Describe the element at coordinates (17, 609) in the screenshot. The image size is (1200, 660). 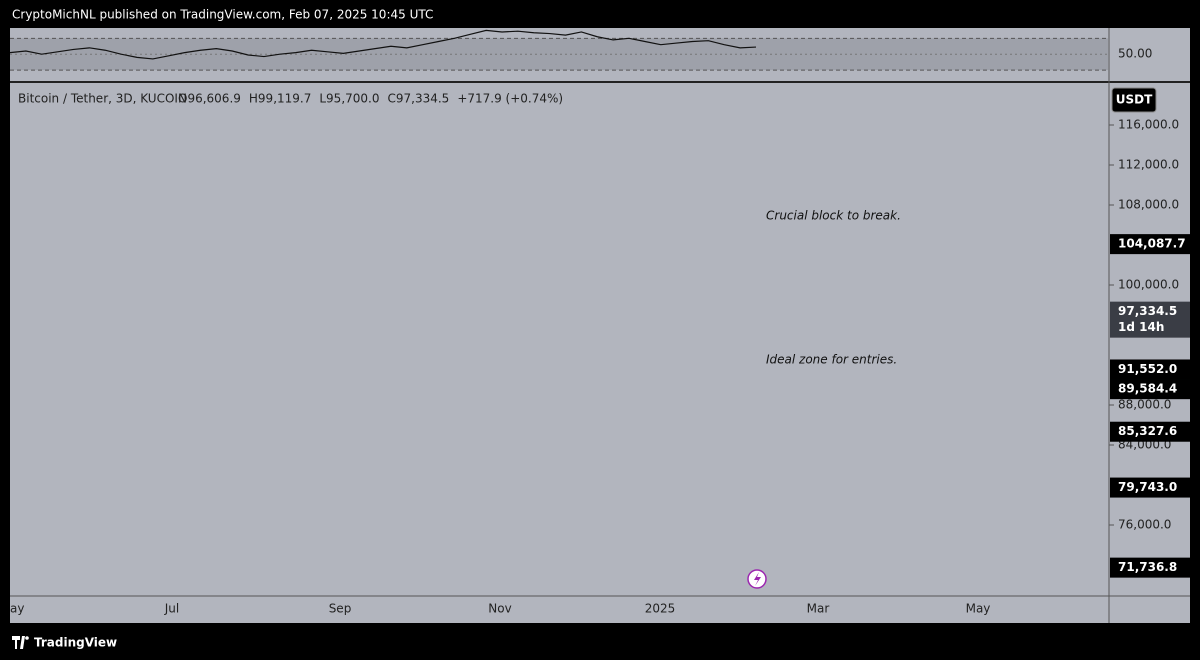
I see `x-tick-label: ay` at that location.